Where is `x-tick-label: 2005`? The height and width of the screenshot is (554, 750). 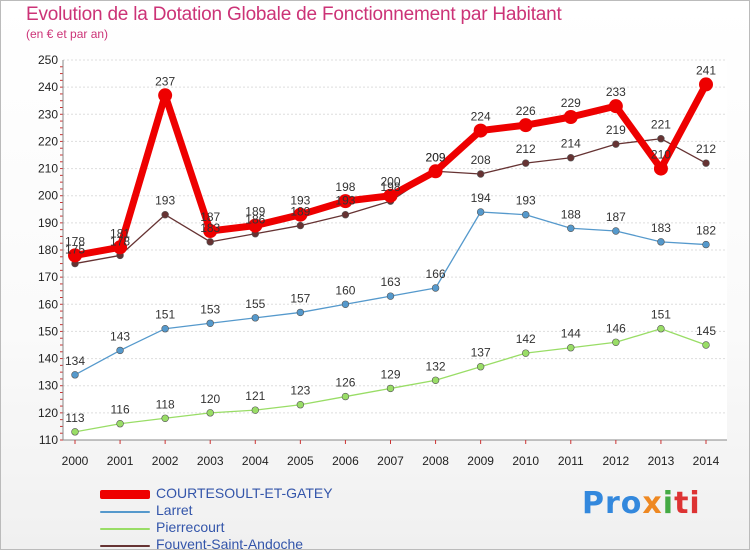
x-tick-label: 2005 is located at coordinates (300, 461).